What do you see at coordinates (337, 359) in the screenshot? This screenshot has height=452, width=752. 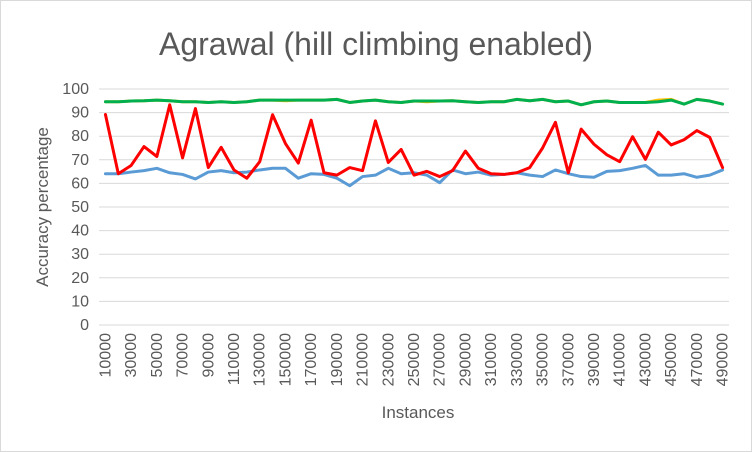 I see `x-tick-label: 190000` at bounding box center [337, 359].